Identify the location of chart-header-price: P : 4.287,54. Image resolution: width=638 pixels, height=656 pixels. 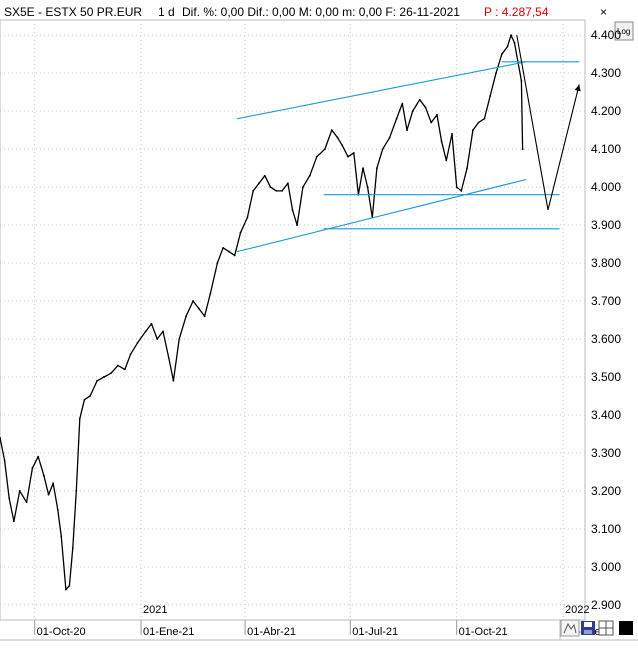
(516, 12).